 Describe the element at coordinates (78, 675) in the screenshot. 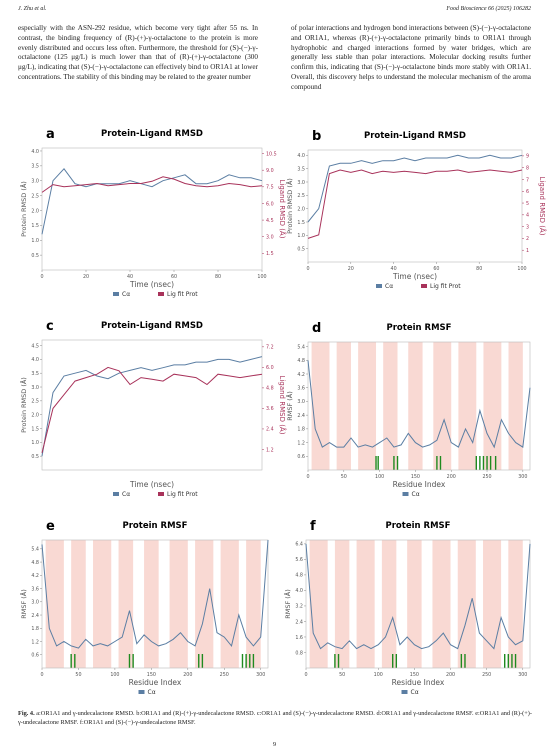

I see `x-tick-label: 50` at that location.